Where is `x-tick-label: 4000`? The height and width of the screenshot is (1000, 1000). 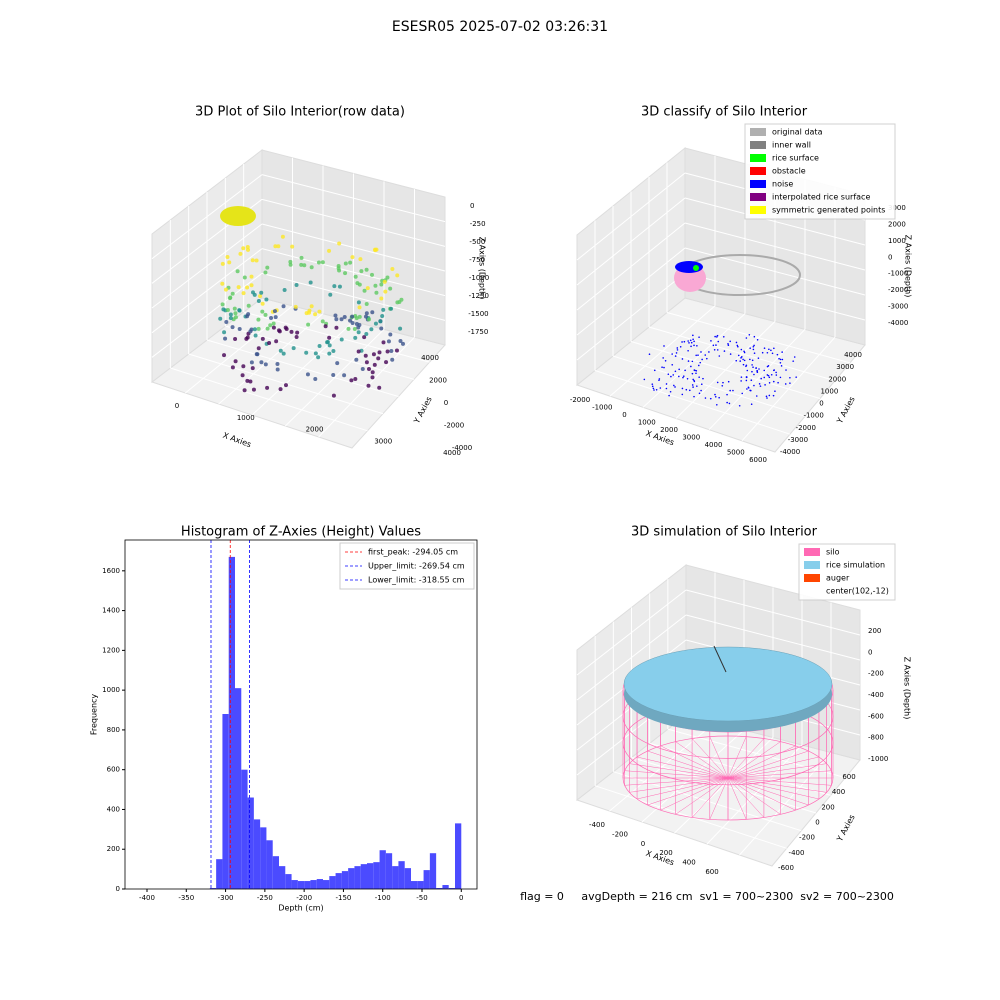 x-tick-label: 4000 is located at coordinates (714, 445).